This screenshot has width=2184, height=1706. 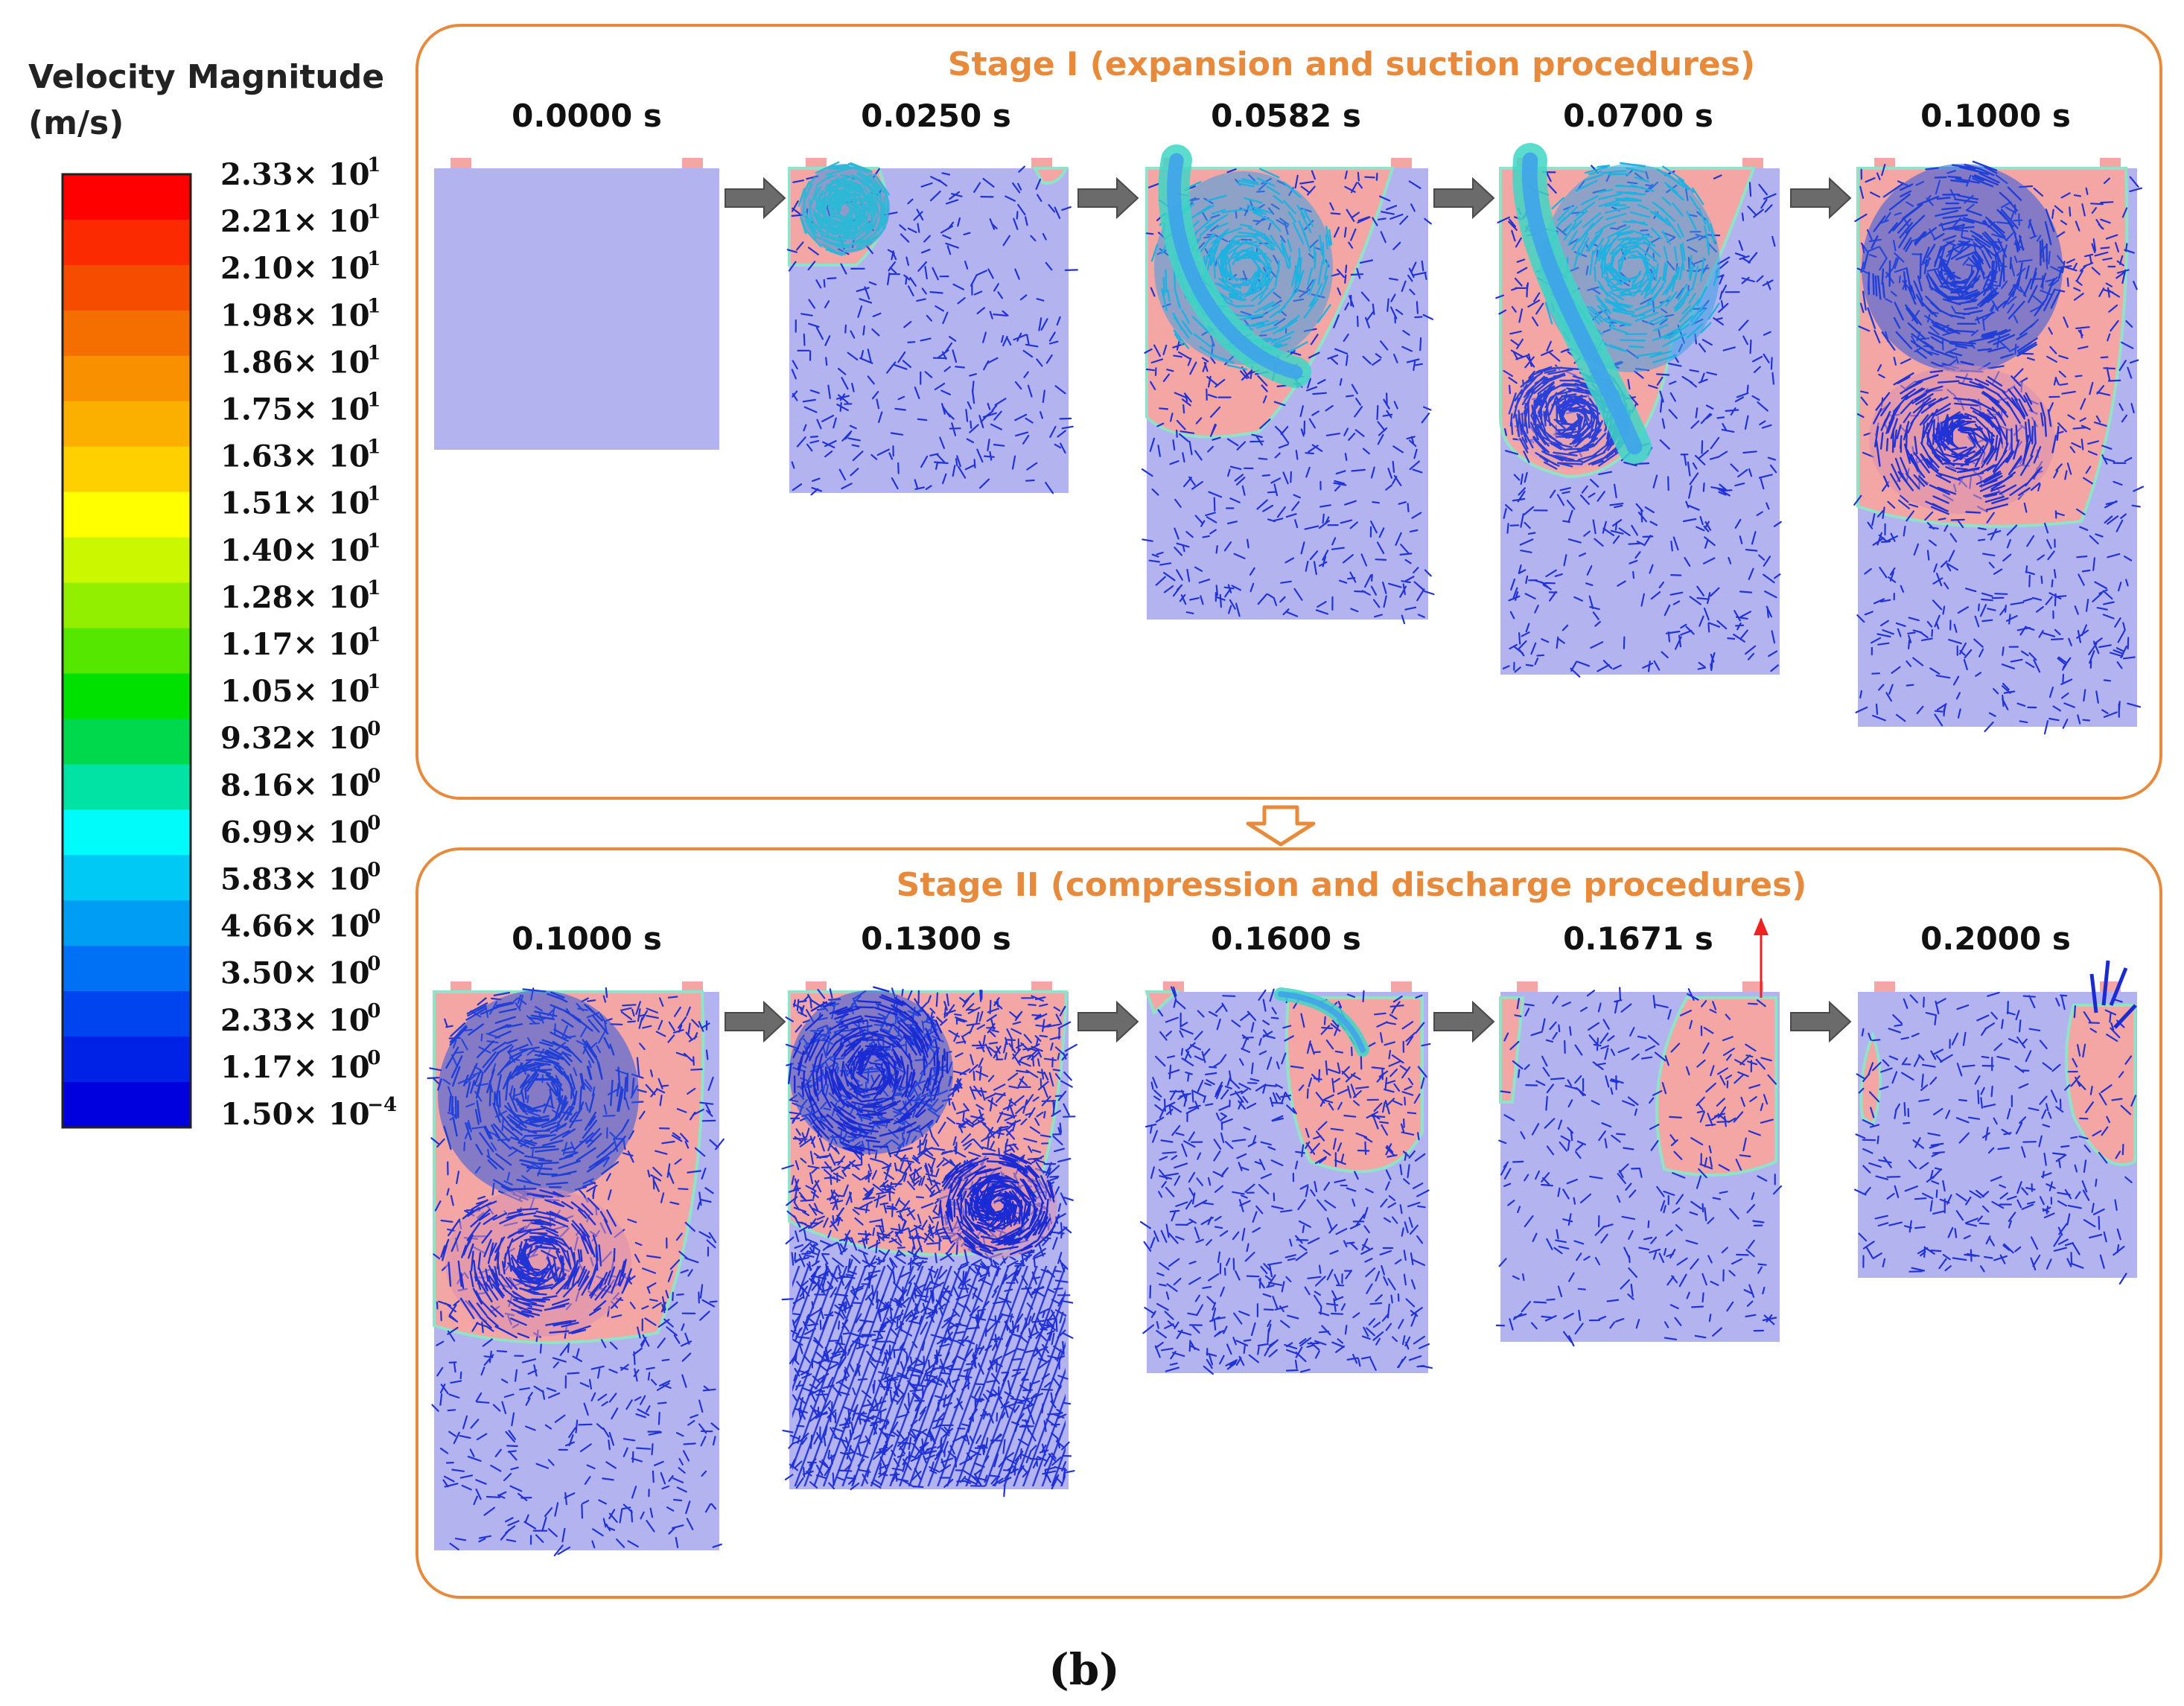 I want to click on legend-tick-label: 1.51× 10, so click(x=295, y=504).